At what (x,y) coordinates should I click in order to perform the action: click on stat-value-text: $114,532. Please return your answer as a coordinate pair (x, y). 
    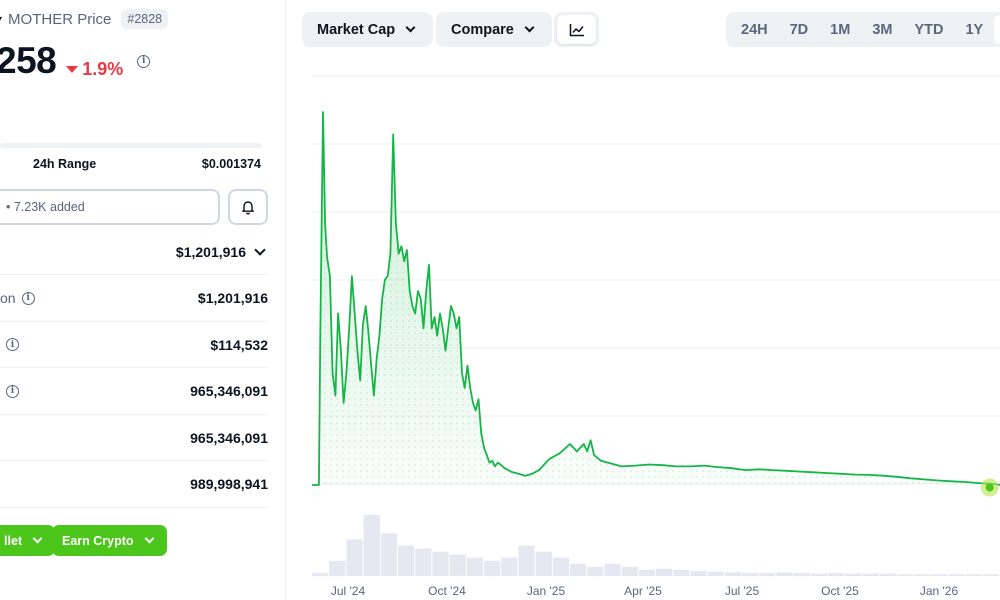
    Looking at the image, I should click on (239, 344).